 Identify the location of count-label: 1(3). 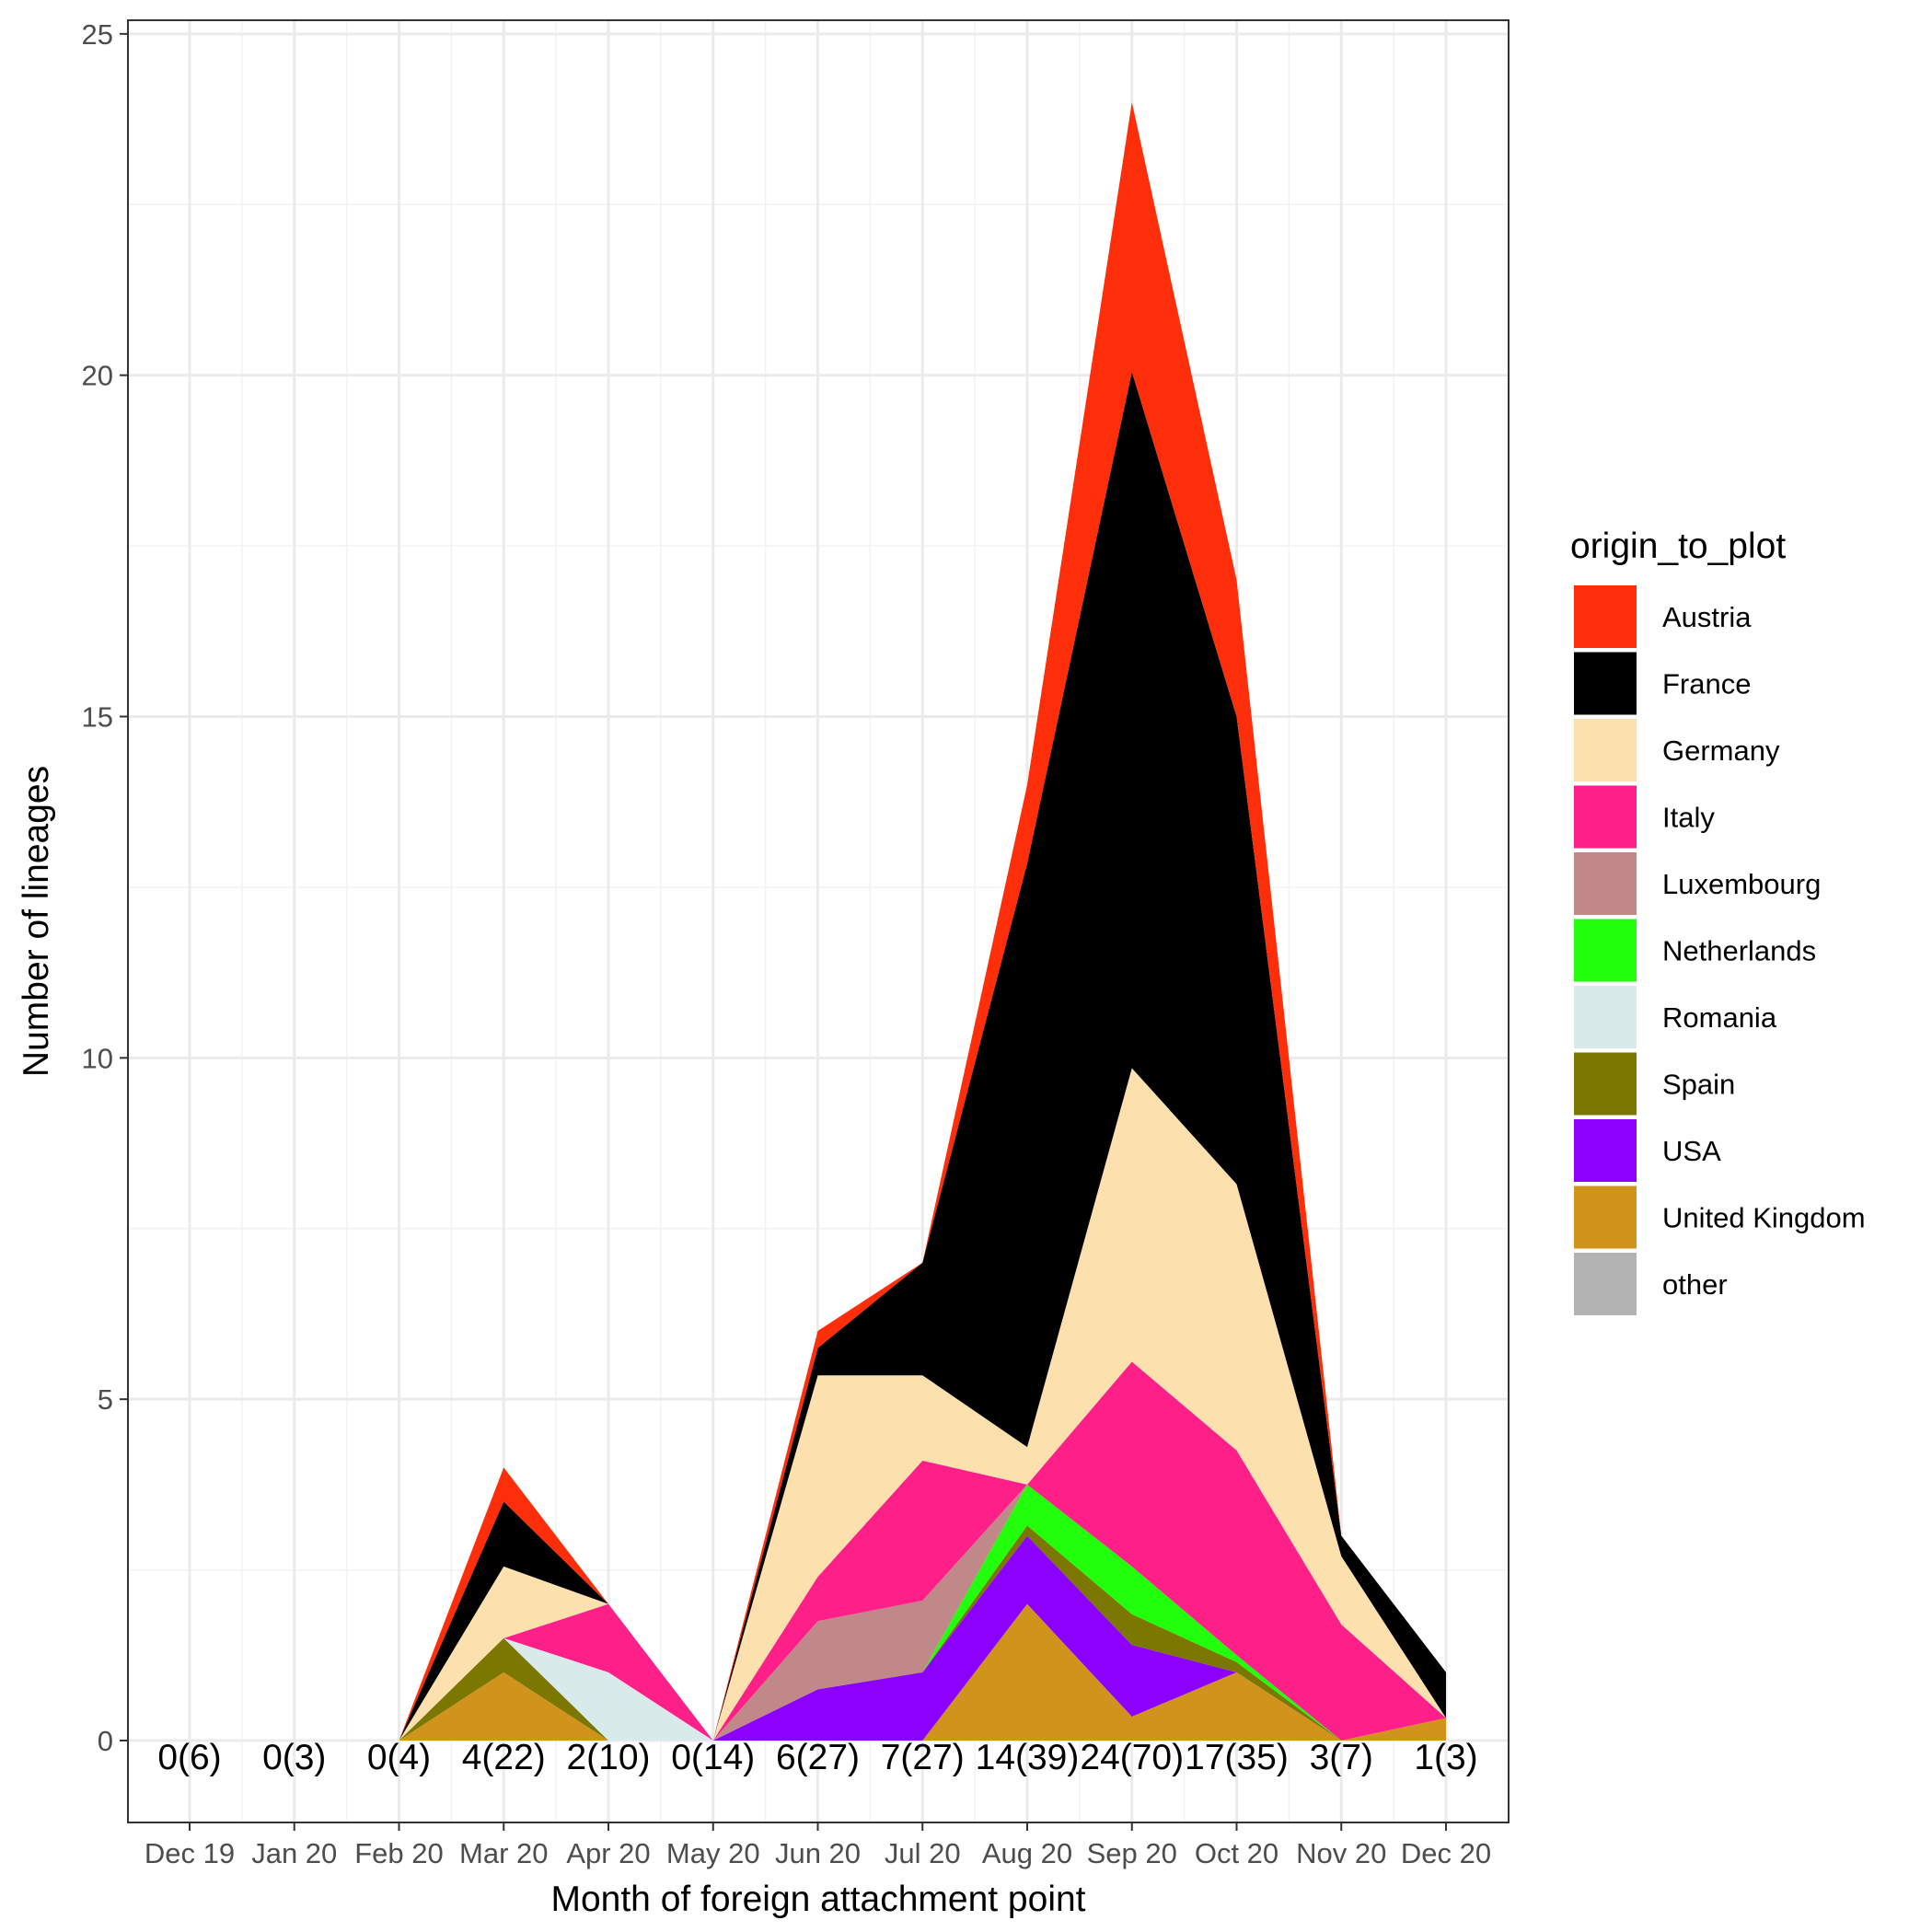
(1445, 1758).